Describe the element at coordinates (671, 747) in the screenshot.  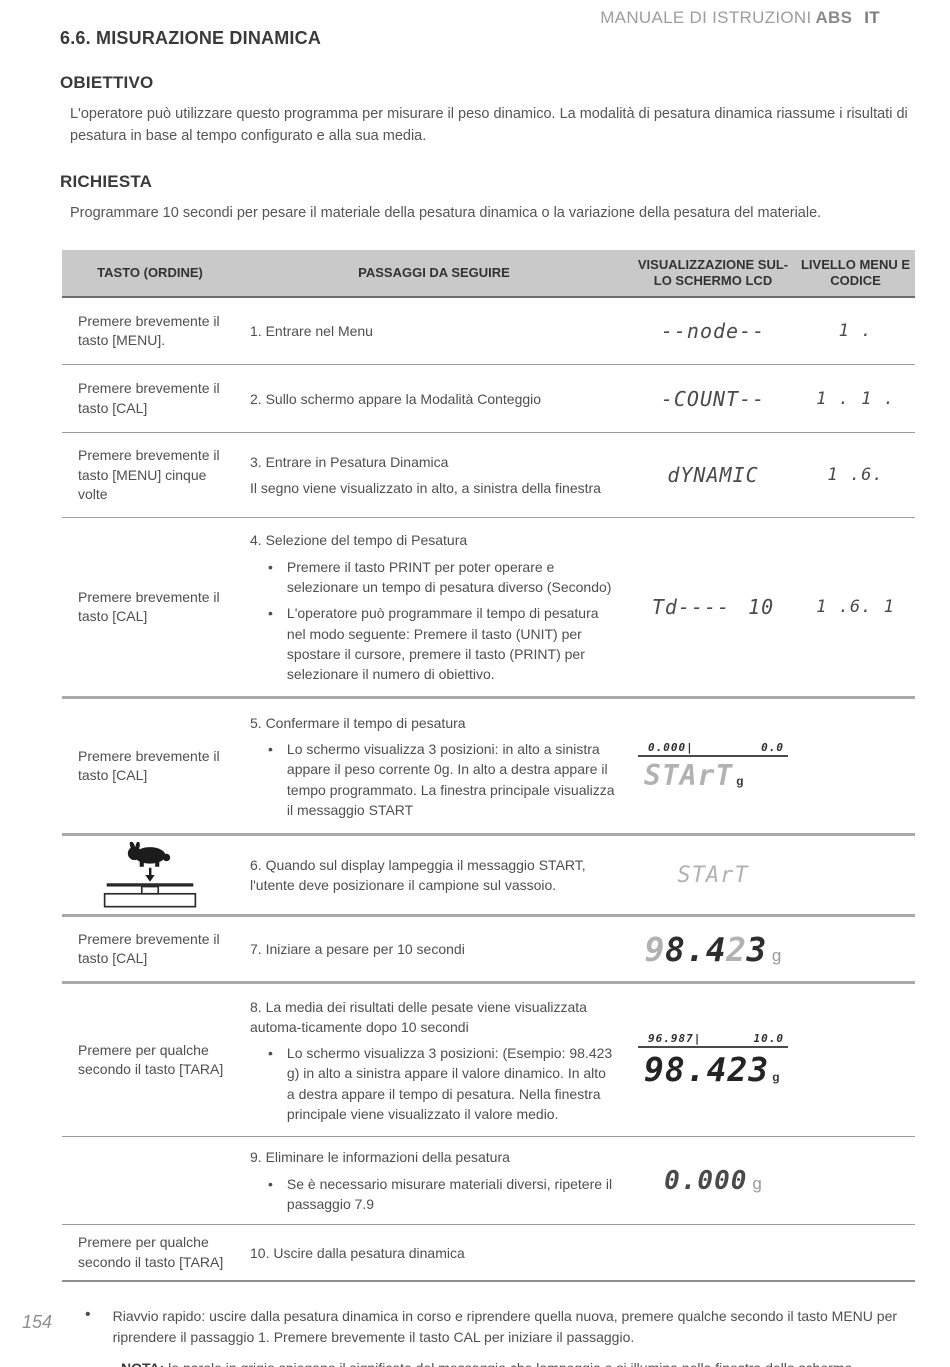
I see `lcd-top-left-value: 0.000|` at that location.